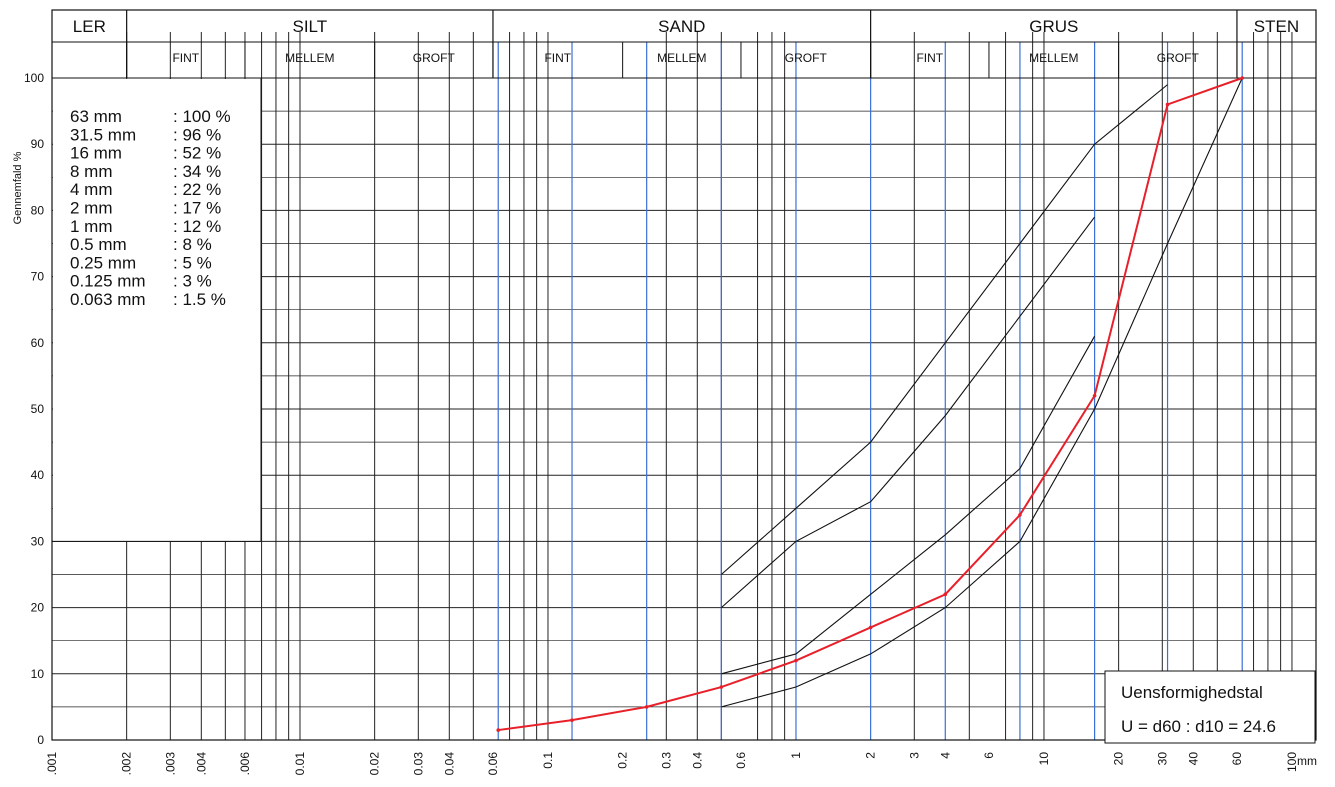 The image size is (1335, 787). I want to click on legend-background, so click(157, 310).